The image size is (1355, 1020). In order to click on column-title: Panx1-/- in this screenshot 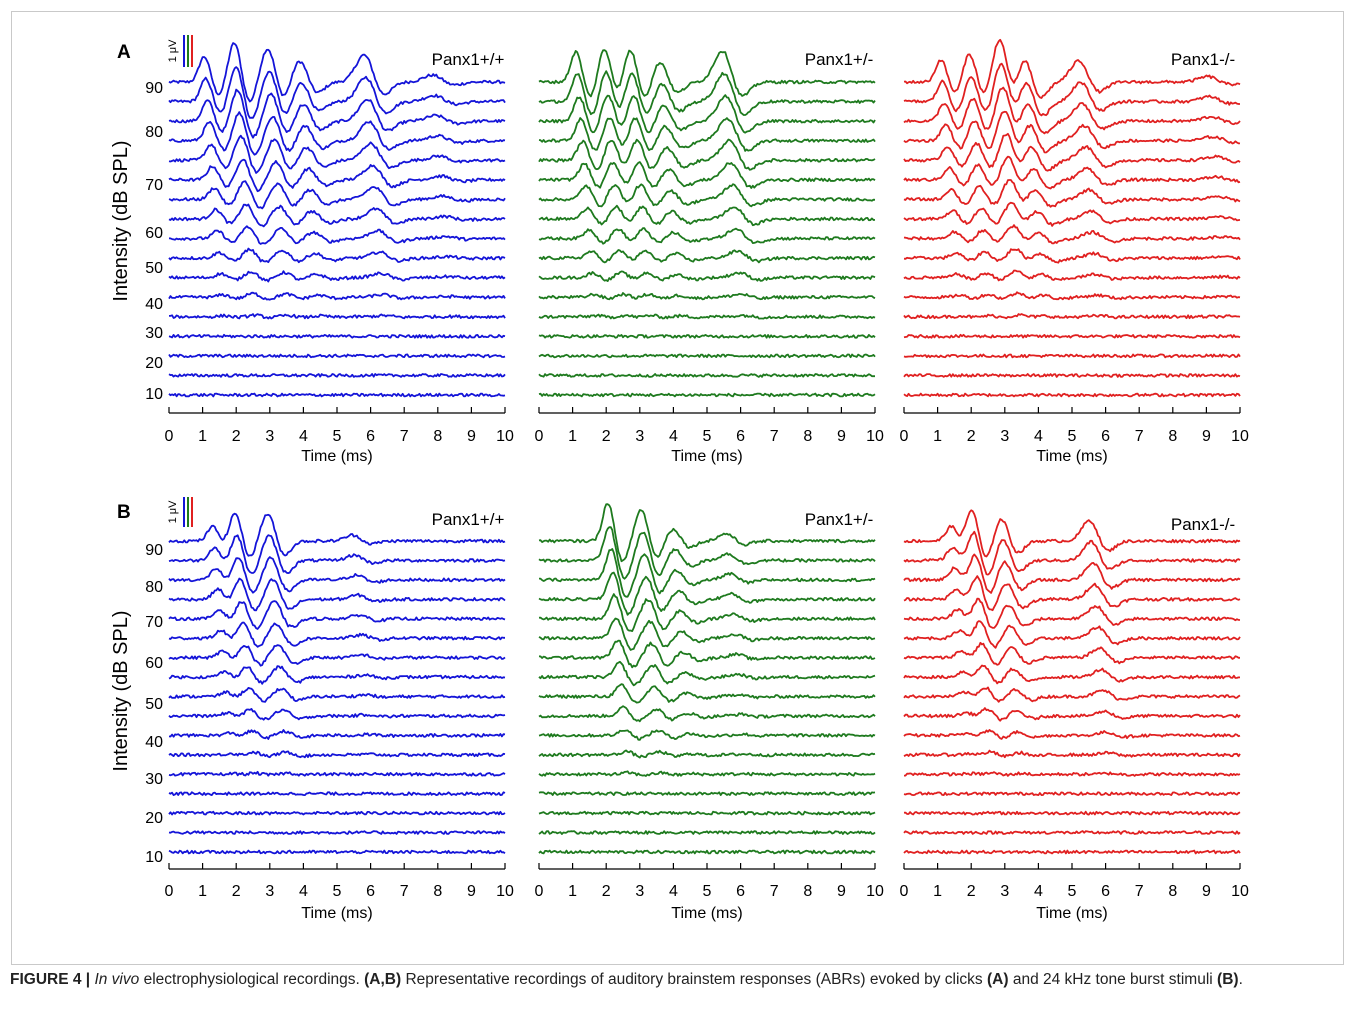, I will do `click(1203, 524)`.